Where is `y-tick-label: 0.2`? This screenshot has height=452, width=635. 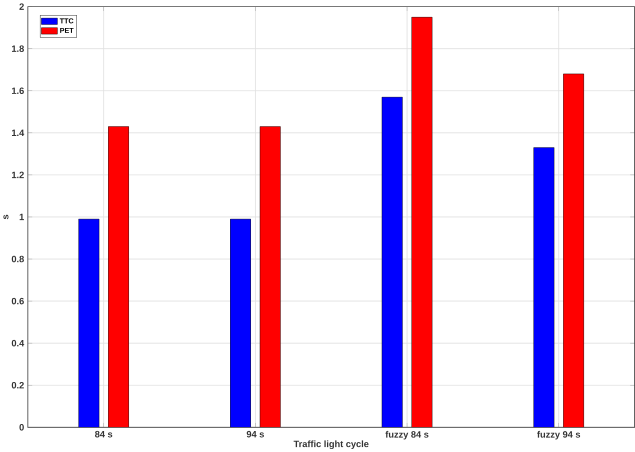 y-tick-label: 0.2 is located at coordinates (18, 385).